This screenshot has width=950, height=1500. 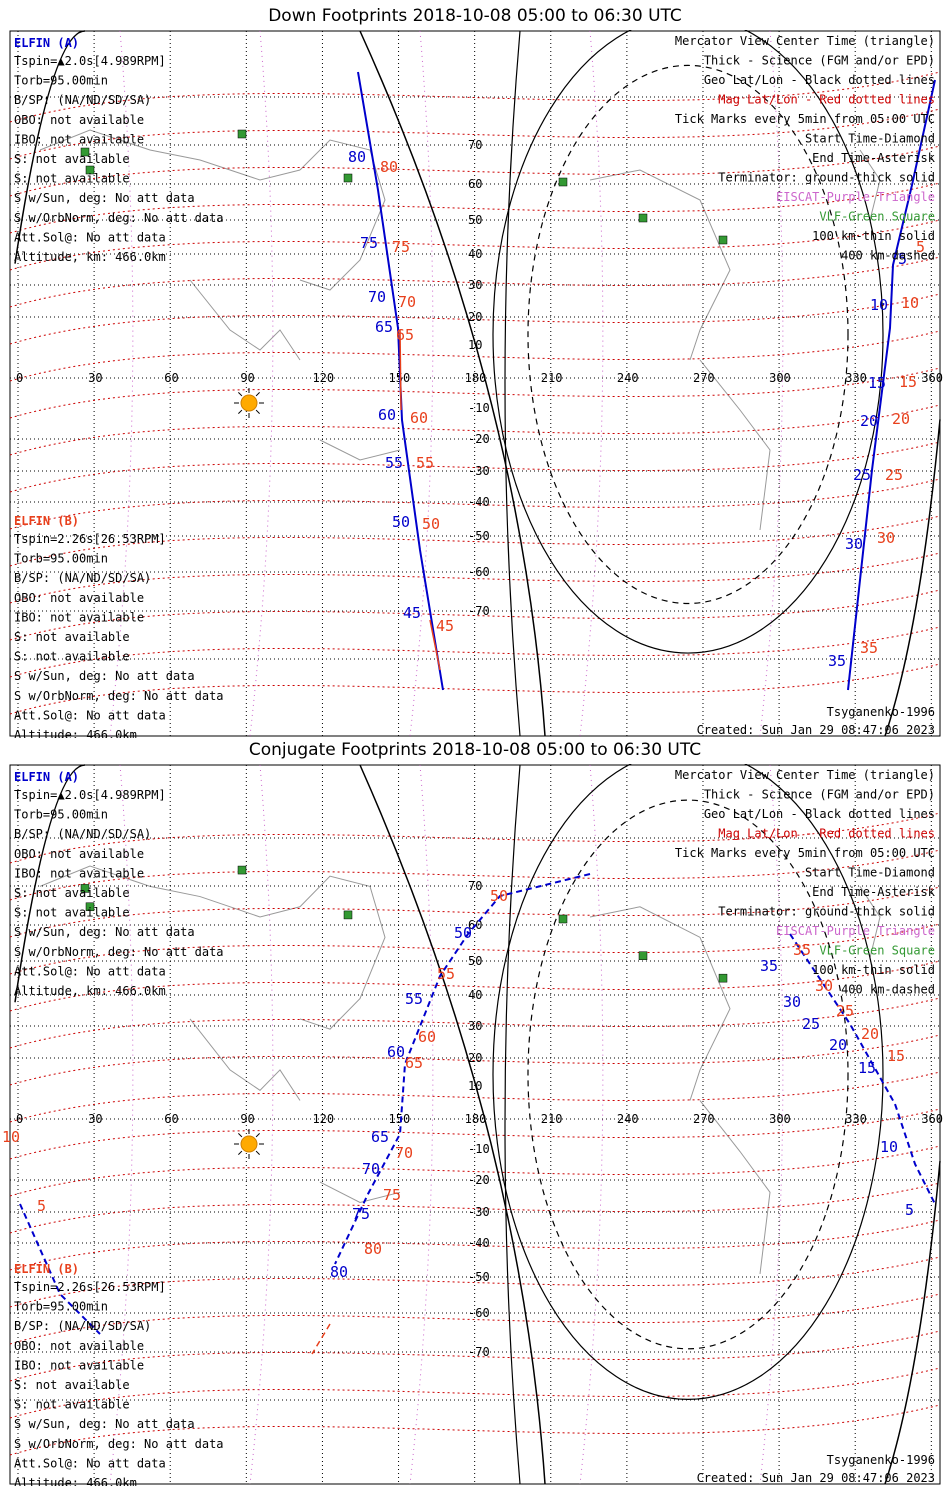 I want to click on lon-label: 60, so click(x=171, y=1119).